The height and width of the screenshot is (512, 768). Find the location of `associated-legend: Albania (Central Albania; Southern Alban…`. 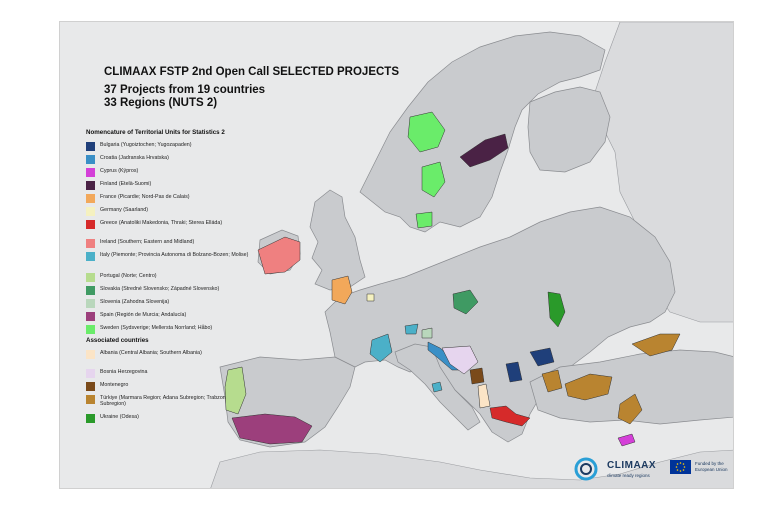

associated-legend: Albania (Central Albania; Southern Alban… is located at coordinates (191, 395).